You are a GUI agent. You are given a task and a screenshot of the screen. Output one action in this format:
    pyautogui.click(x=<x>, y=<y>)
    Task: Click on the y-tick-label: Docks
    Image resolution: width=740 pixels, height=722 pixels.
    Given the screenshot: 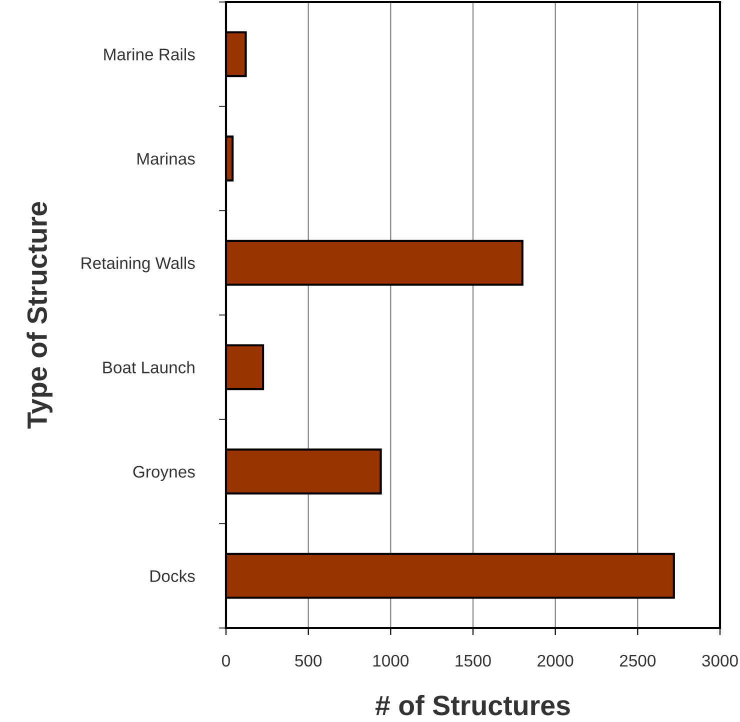 What is the action you would take?
    pyautogui.click(x=172, y=576)
    